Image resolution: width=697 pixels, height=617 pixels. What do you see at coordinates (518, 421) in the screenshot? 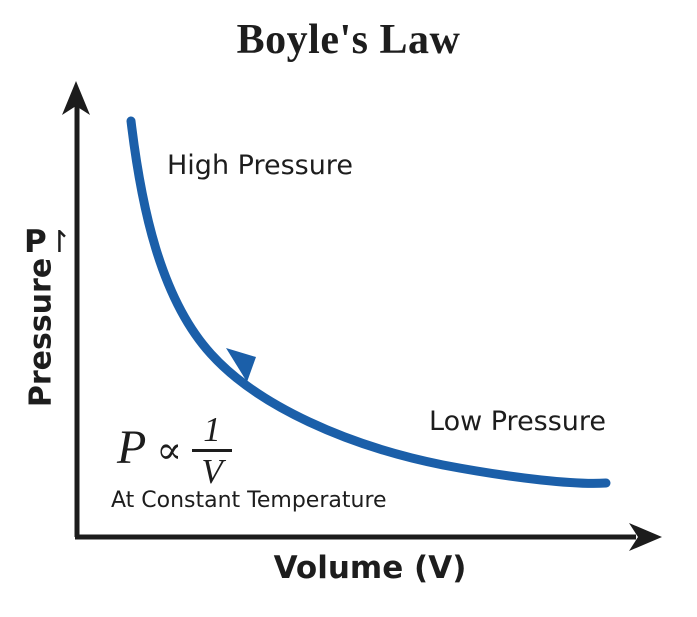
I see `low-pressure-annotation: Low Pressure` at bounding box center [518, 421].